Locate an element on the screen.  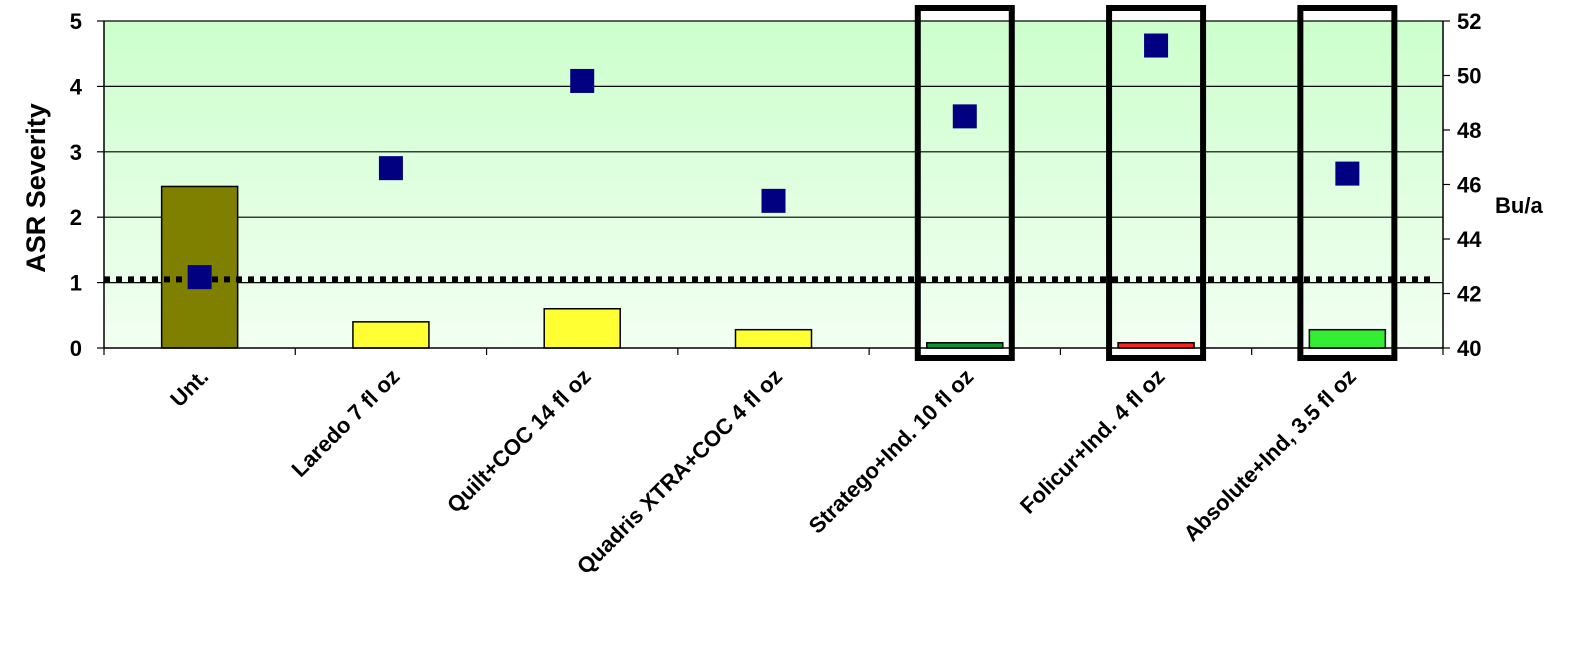
y-tick-label: 1 is located at coordinates (76, 283).